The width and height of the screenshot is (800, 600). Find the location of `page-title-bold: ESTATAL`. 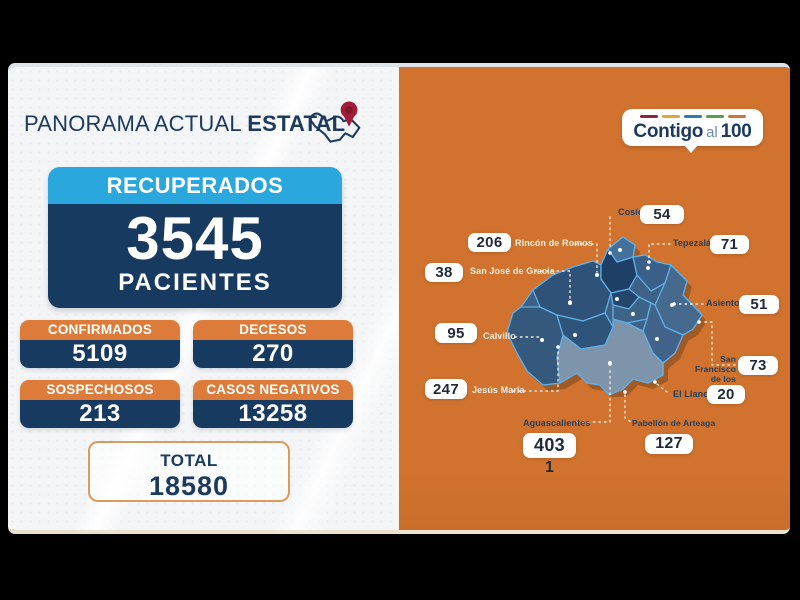

page-title-bold: ESTATAL is located at coordinates (296, 123).